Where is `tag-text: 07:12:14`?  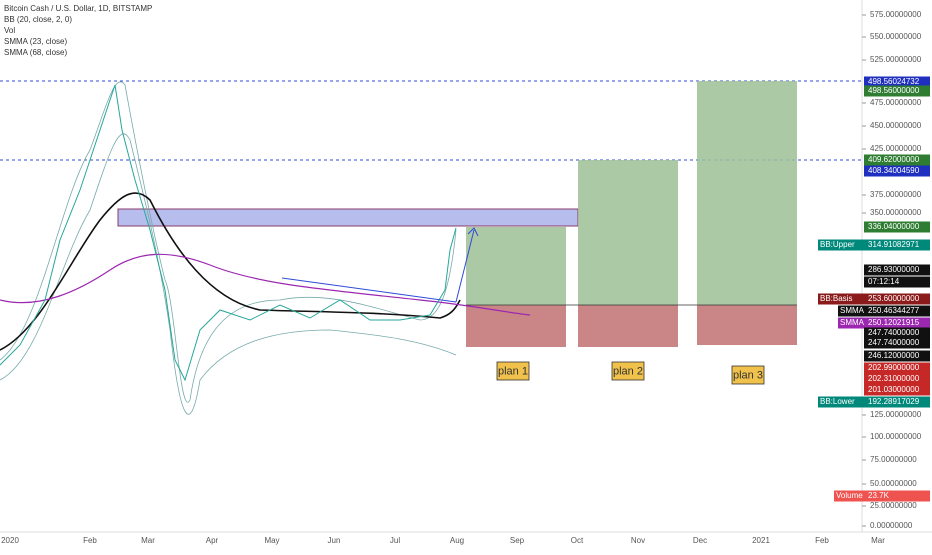
tag-text: 07:12:14 is located at coordinates (884, 281).